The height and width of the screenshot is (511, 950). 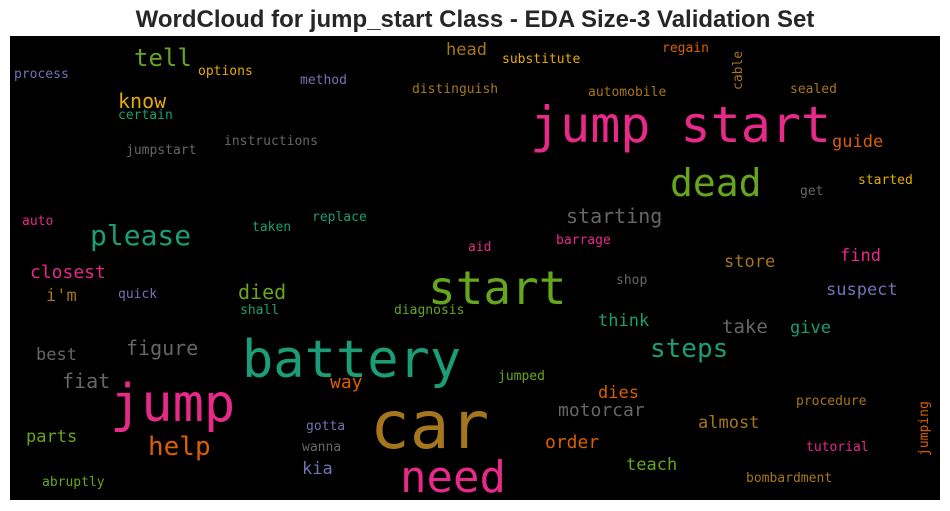 What do you see at coordinates (225, 71) in the screenshot?
I see `word-options: options` at bounding box center [225, 71].